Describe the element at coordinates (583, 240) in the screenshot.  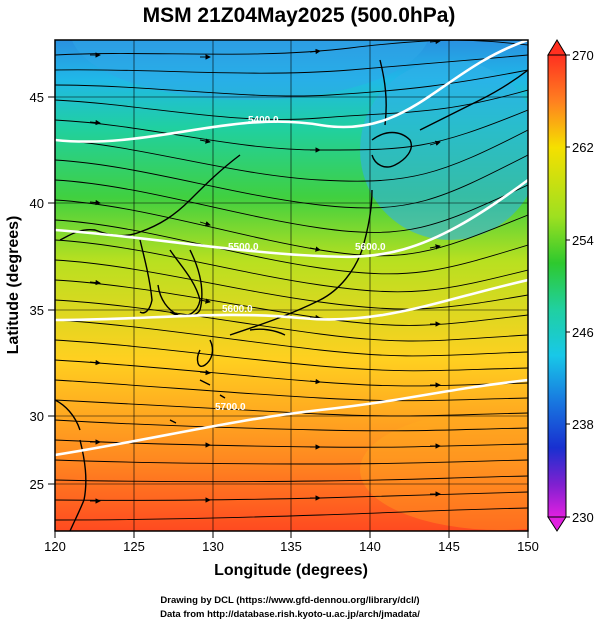
I see `colorbar-tick-label: 254` at that location.